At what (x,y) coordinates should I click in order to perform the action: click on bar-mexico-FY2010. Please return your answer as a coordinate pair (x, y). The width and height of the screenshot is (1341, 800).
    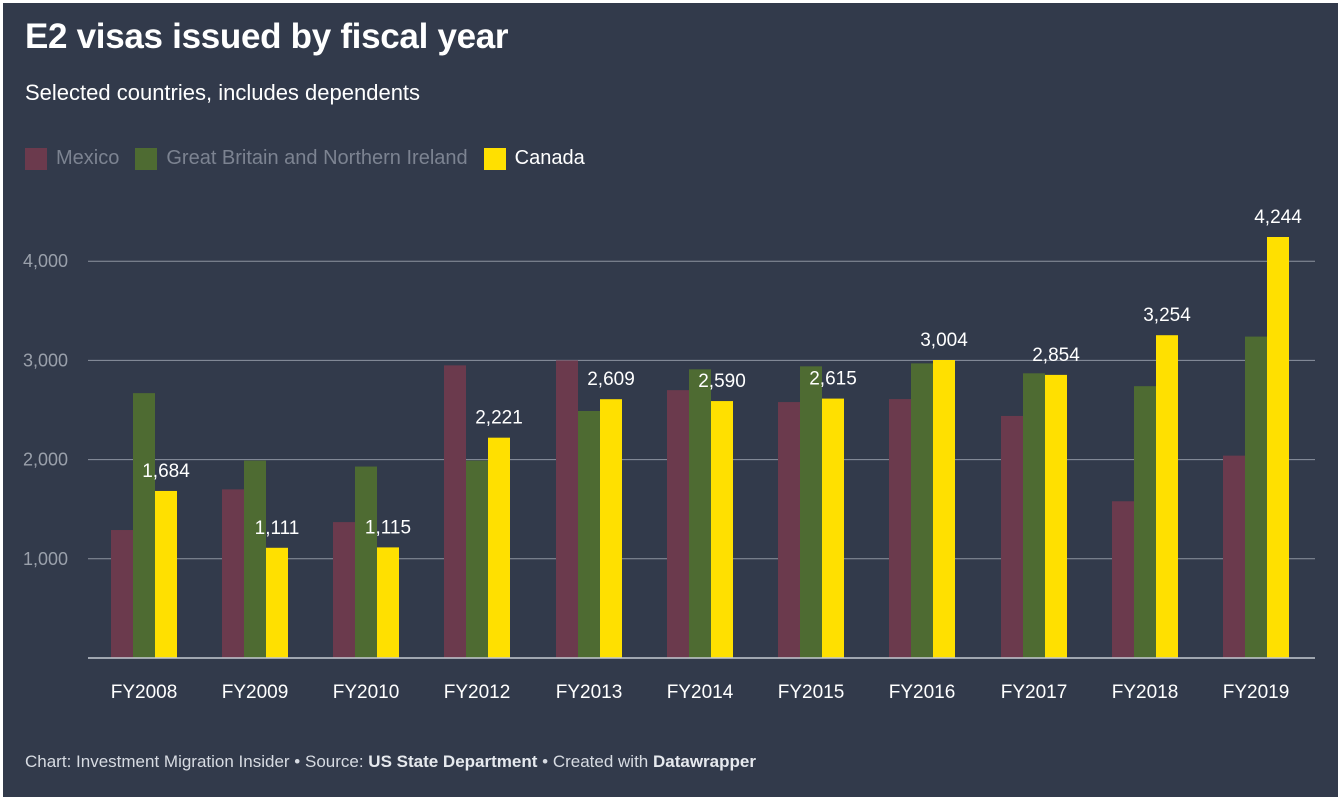
    Looking at the image, I should click on (344, 590).